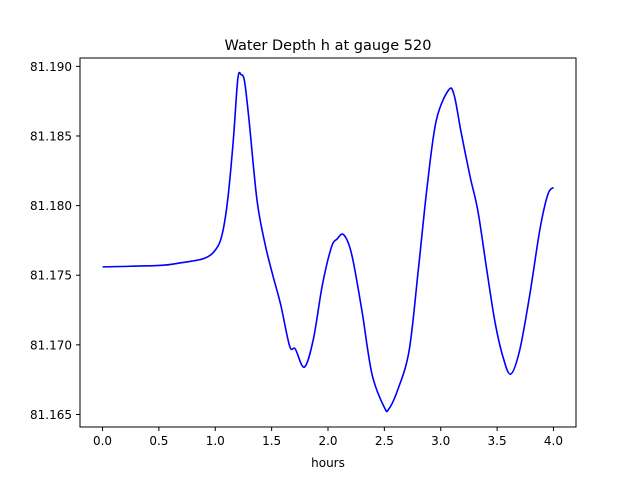 This screenshot has width=640, height=484. Describe the element at coordinates (51, 206) in the screenshot. I see `y-tick-label: 81.180` at that location.